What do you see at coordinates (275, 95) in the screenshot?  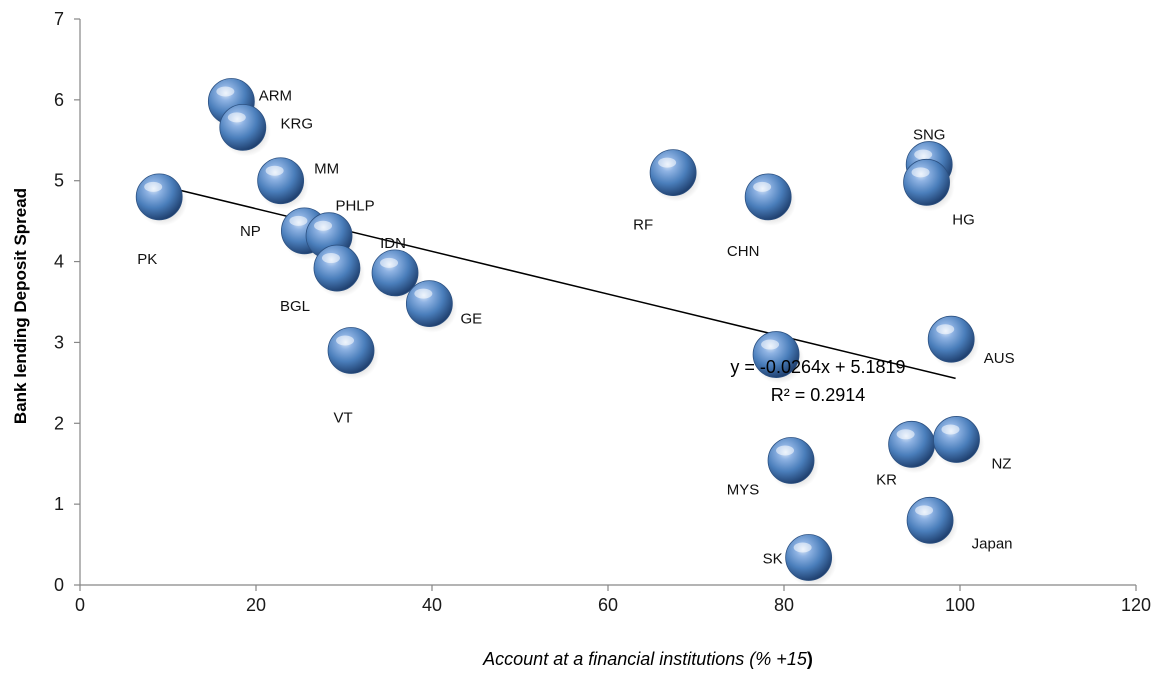 I see `point-label: ARM` at bounding box center [275, 95].